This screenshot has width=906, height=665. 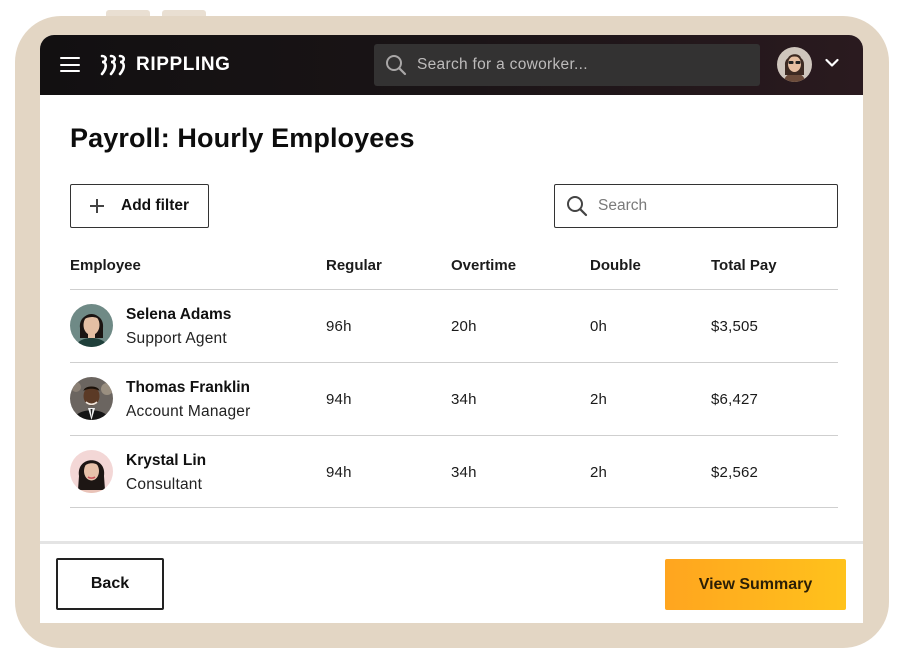 I want to click on regular-hours: 96h, so click(x=339, y=326).